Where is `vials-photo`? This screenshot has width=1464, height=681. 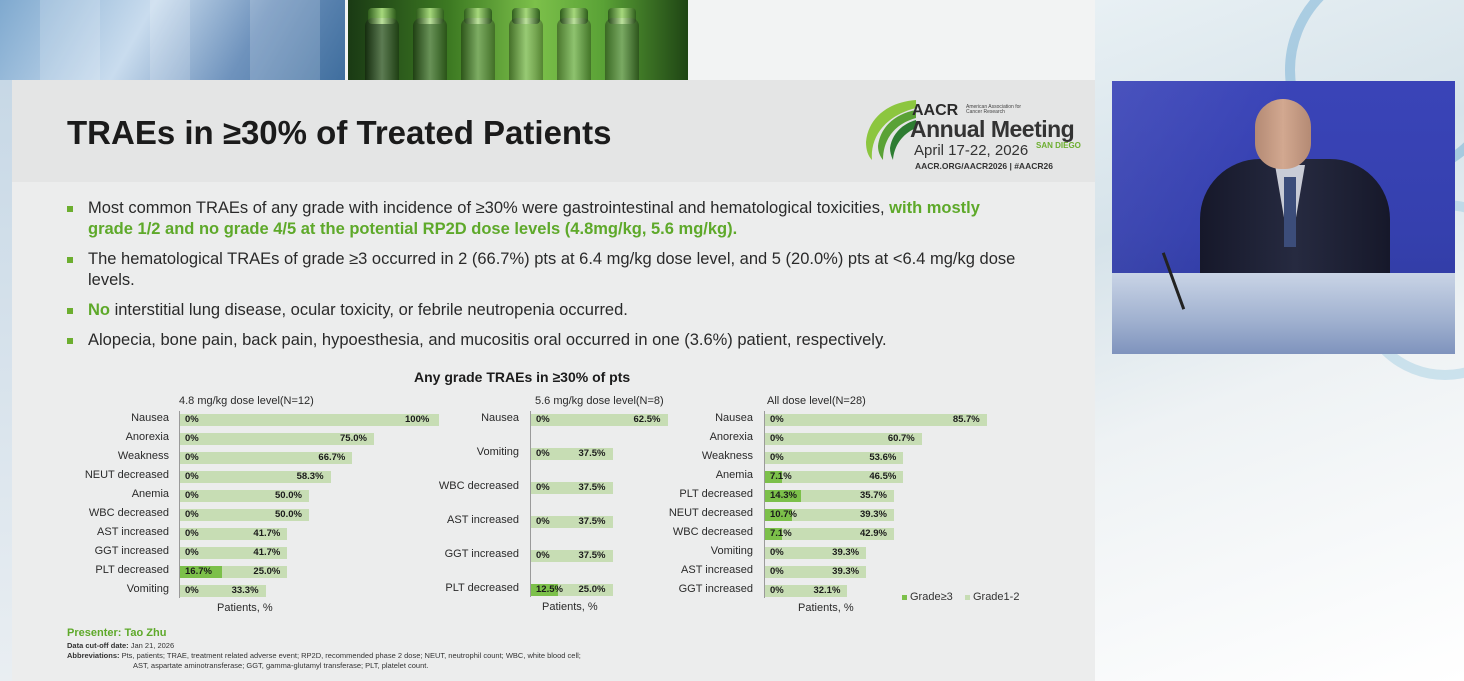
vials-photo is located at coordinates (518, 40).